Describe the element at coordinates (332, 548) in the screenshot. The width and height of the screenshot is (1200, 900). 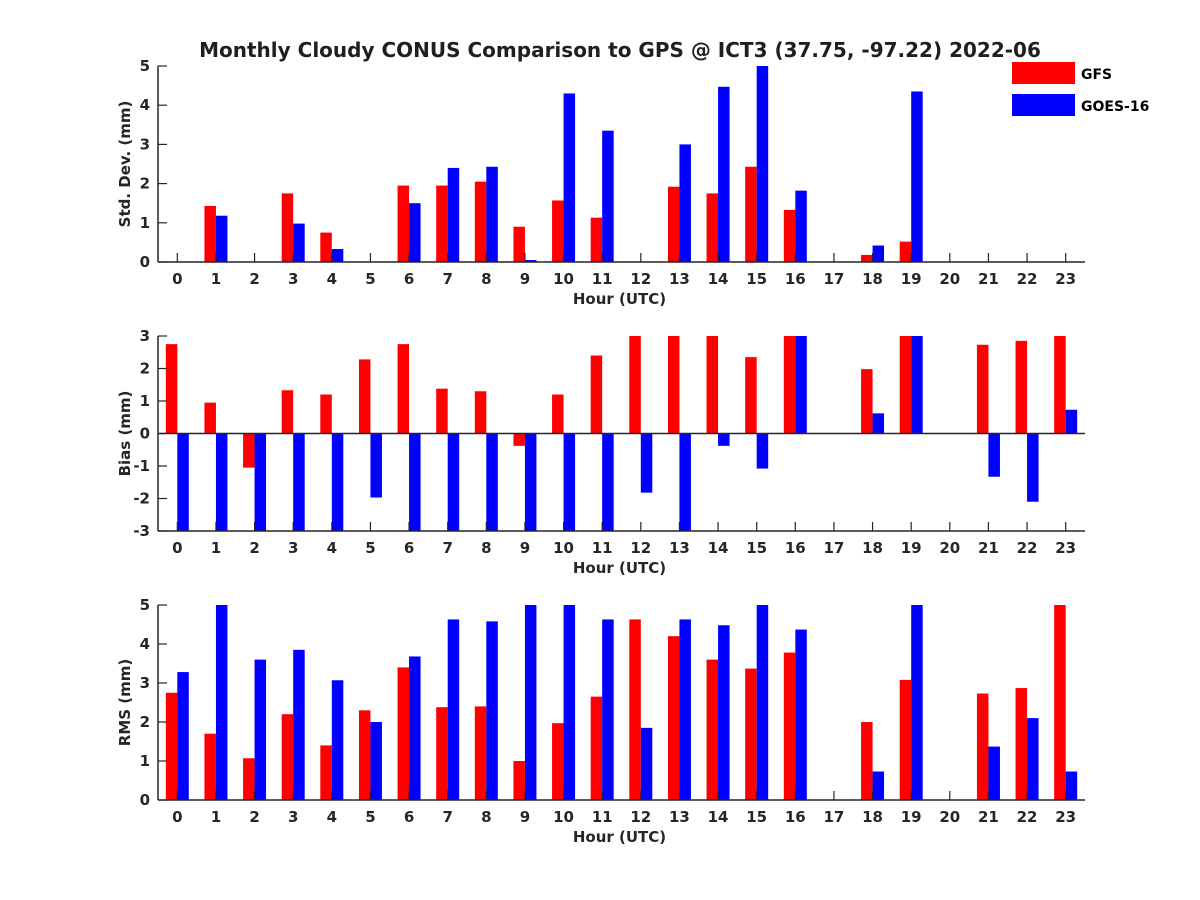
I see `x-tick-label: 4` at that location.